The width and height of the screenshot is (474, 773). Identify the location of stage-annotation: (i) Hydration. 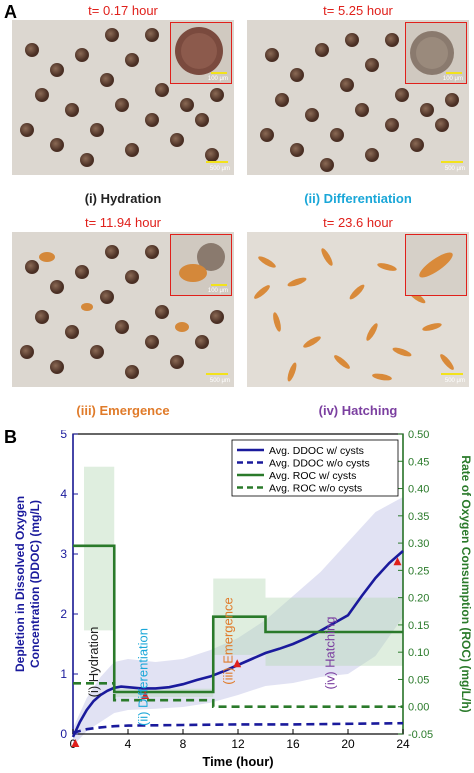
(93, 662).